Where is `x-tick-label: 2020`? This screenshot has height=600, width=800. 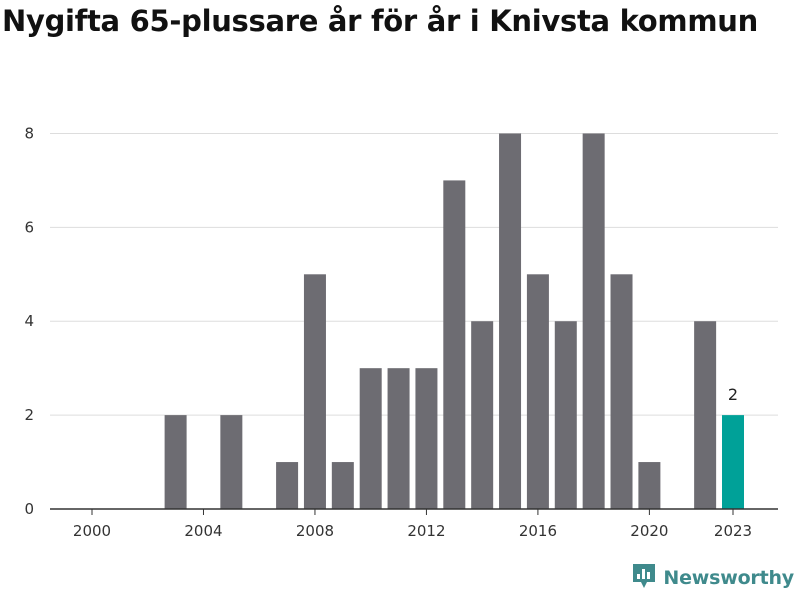
x-tick-label: 2020 is located at coordinates (649, 531).